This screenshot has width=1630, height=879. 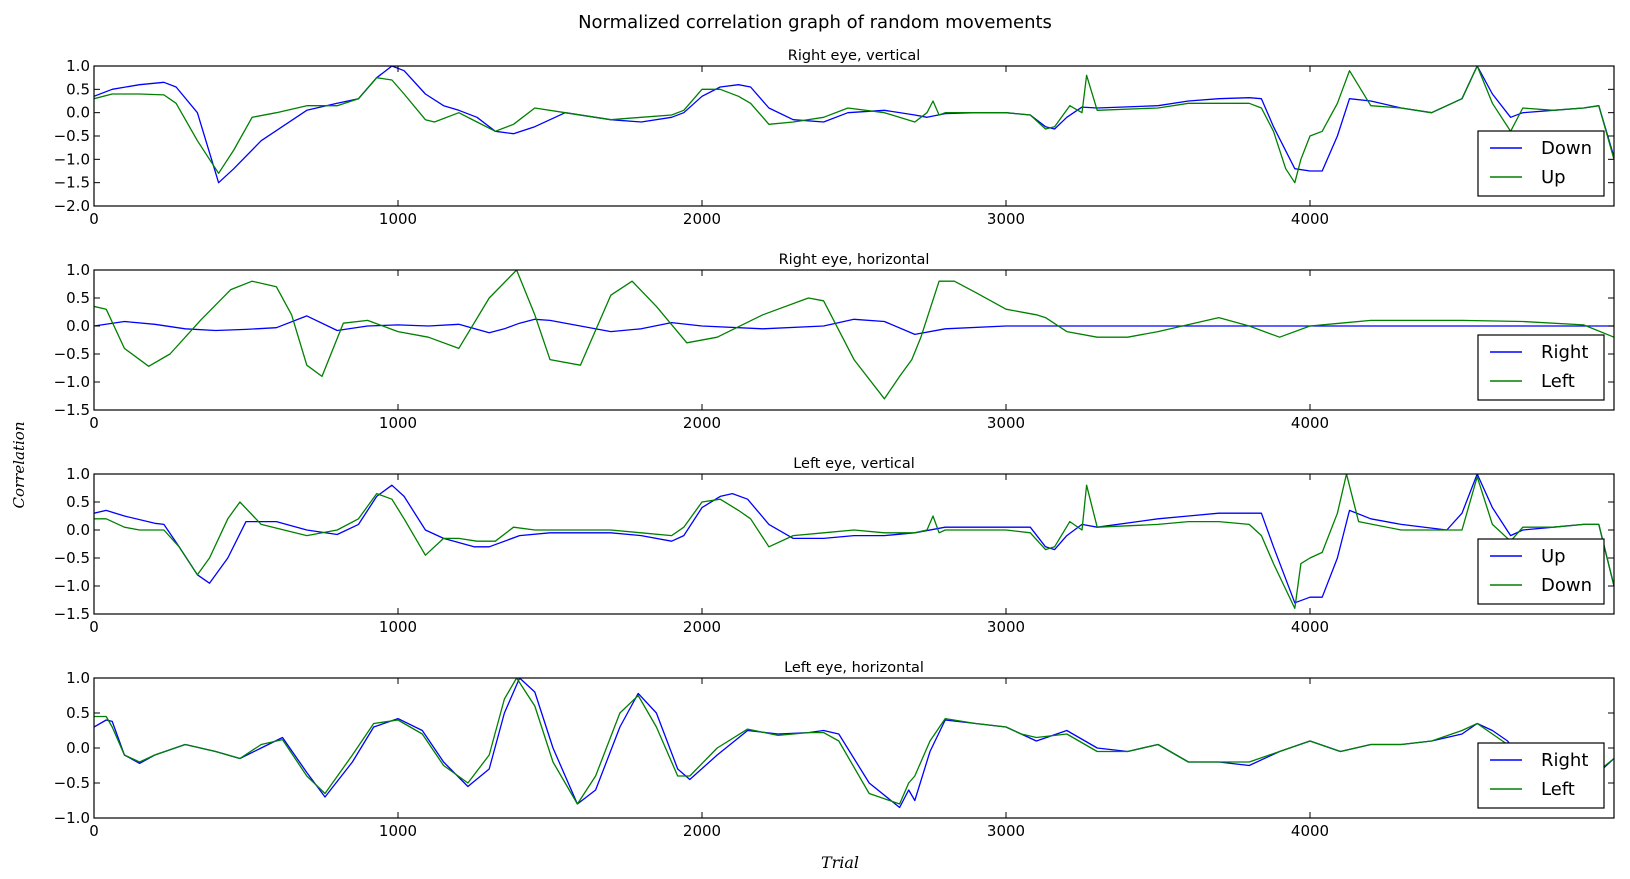 I want to click on legend: Down Up, so click(x=1541, y=163).